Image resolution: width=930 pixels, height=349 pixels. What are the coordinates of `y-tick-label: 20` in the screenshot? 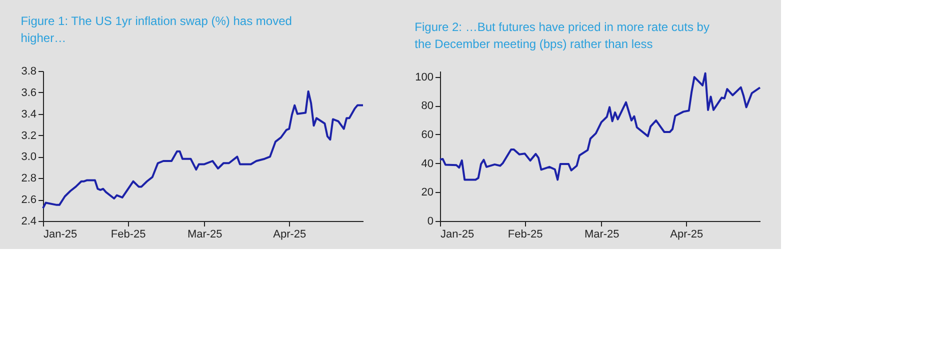 It's located at (427, 192).